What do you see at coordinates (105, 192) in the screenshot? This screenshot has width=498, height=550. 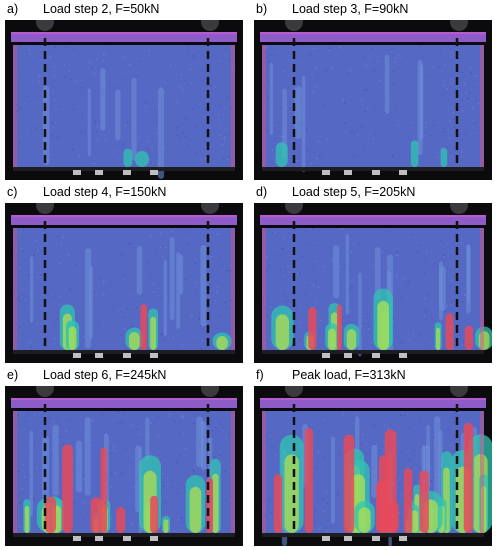 I see `panel-title: Load step 4, F=150kN` at bounding box center [105, 192].